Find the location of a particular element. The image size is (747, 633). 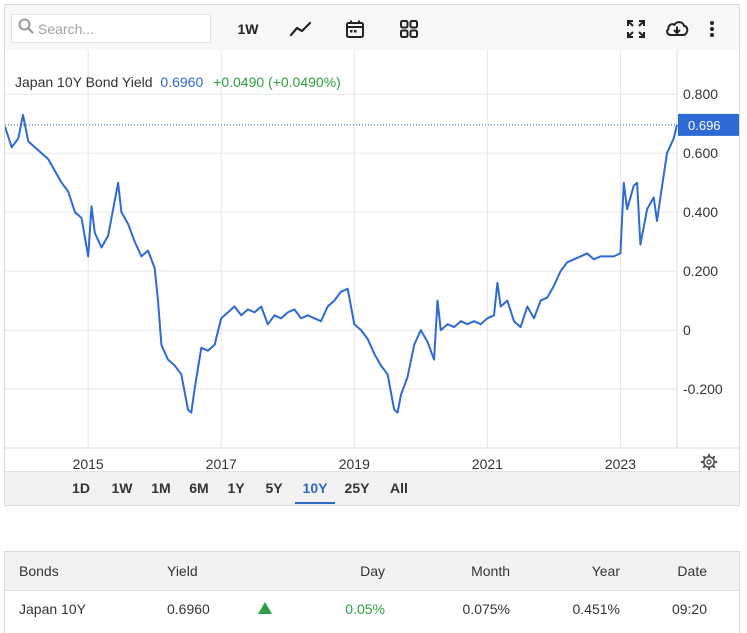

download-cloud-icon is located at coordinates (677, 29).